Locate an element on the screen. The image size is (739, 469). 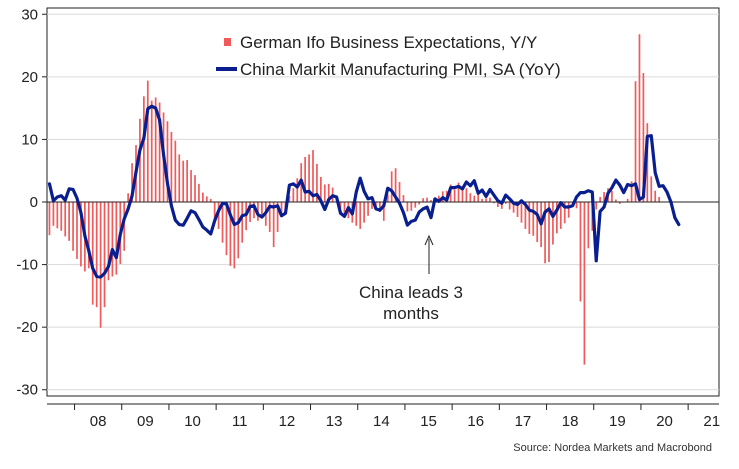
legend-label-ifo: German Ifo Business Expectations, Y/Y is located at coordinates (388, 42).